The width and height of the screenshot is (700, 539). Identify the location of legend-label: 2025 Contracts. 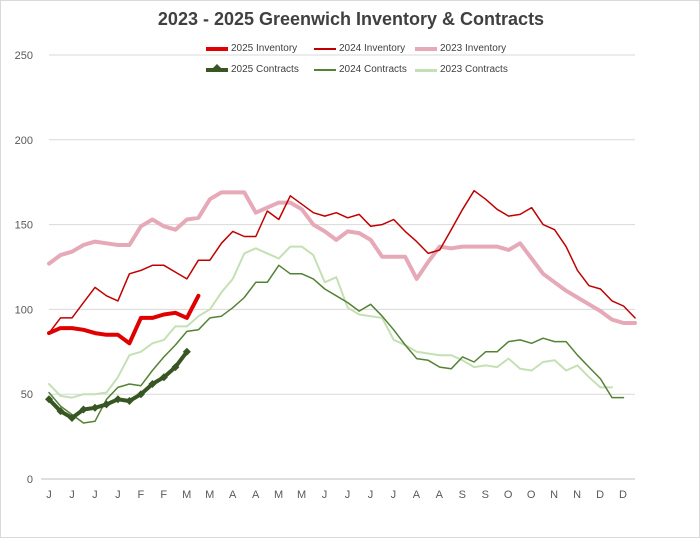
(265, 69).